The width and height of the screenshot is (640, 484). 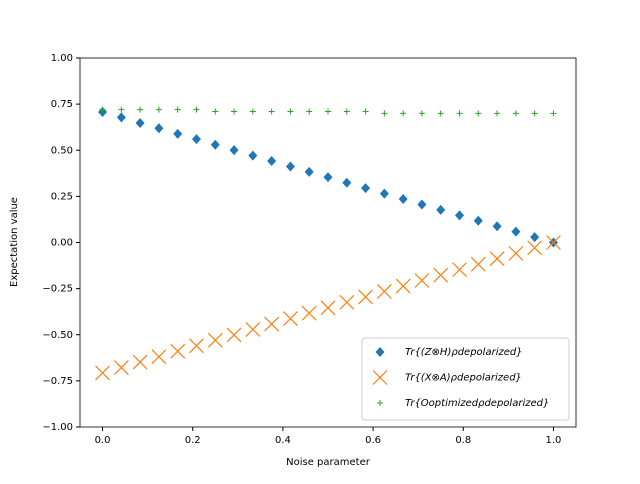 What do you see at coordinates (57, 289) in the screenshot?
I see `y-tick-label: −0.25` at bounding box center [57, 289].